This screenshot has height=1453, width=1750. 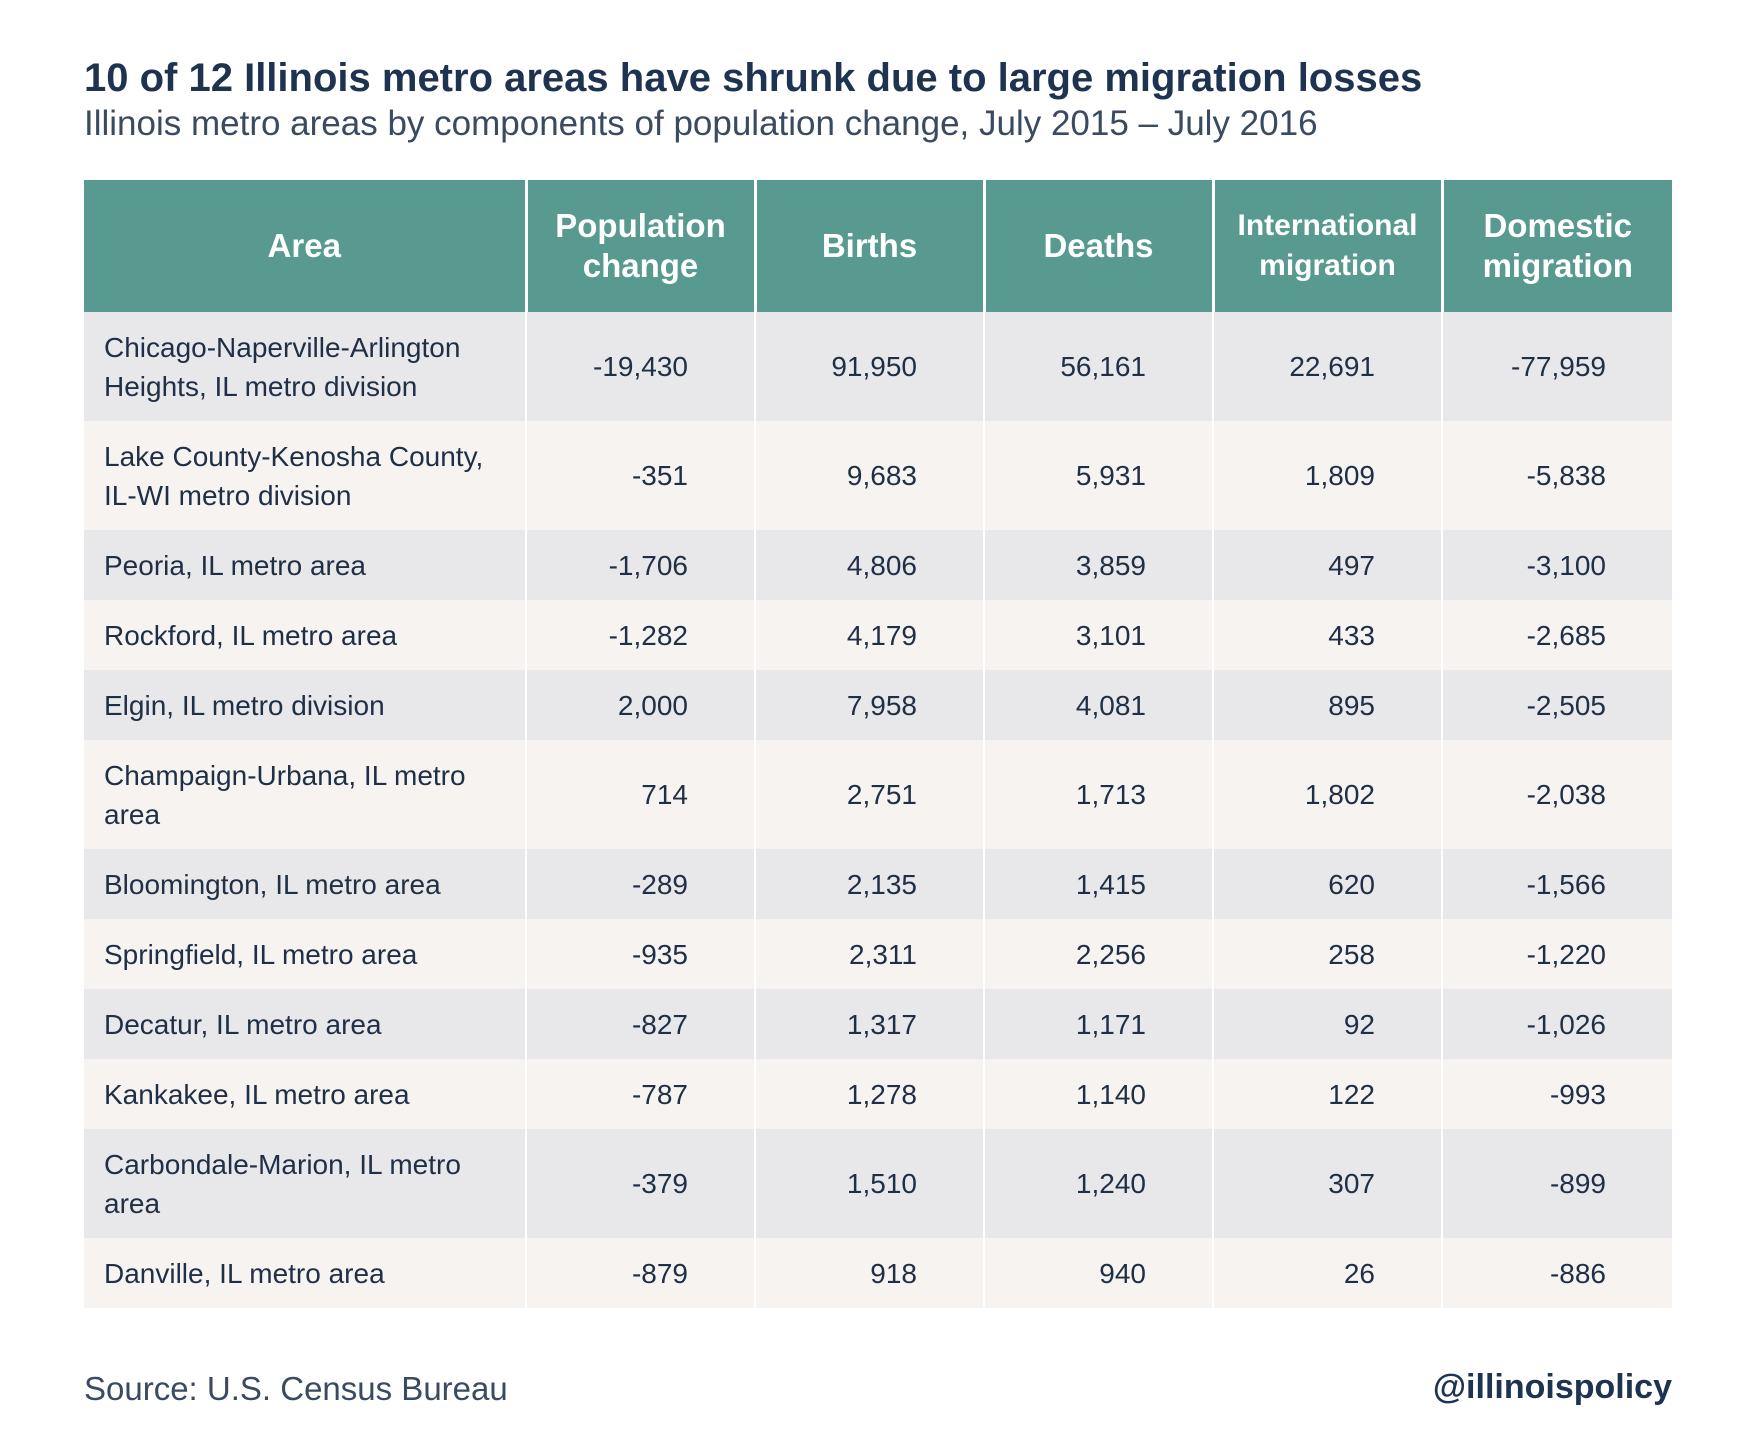 I want to click on cell-international-migration: 1,809, so click(x=1328, y=475).